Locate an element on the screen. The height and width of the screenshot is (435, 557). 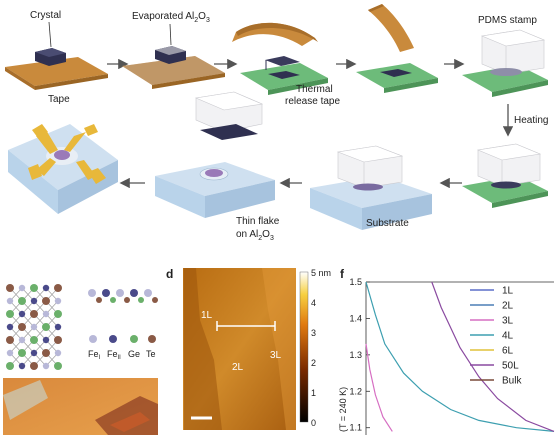
step-device is located at coordinates (63, 169).